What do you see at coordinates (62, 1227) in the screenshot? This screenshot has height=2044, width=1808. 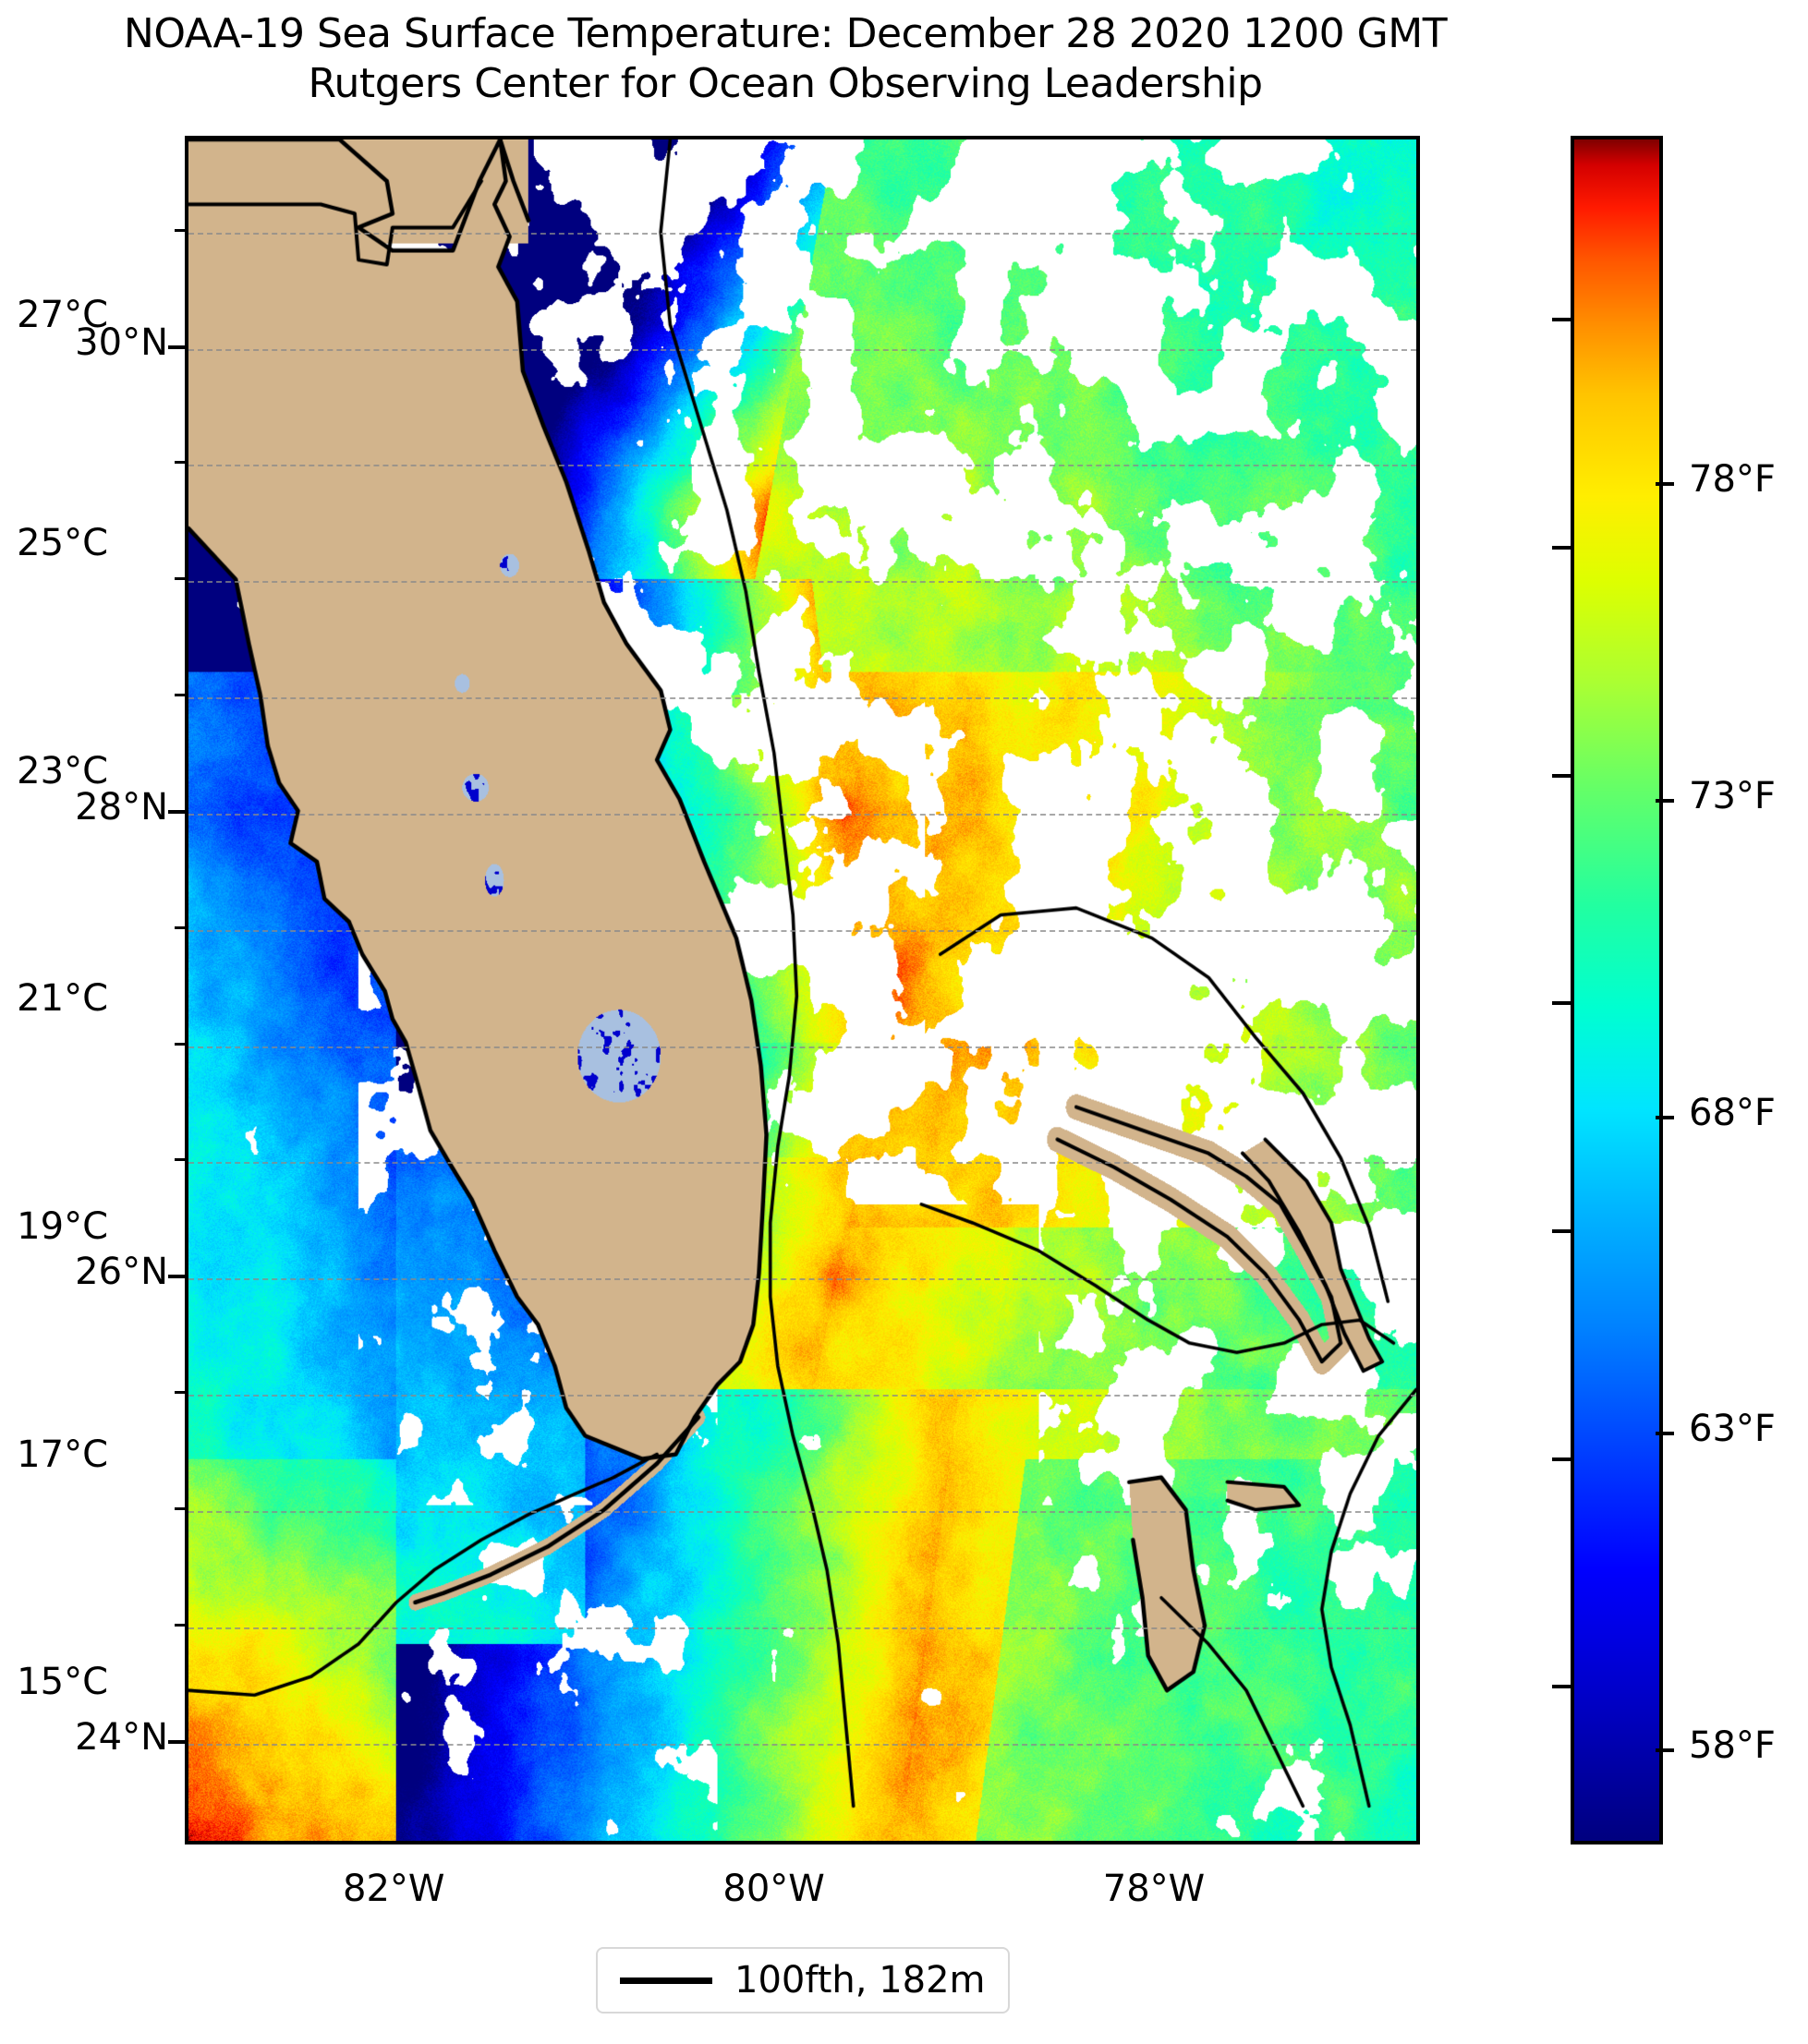 I see `colorbar-label-celsius: 19°C` at bounding box center [62, 1227].